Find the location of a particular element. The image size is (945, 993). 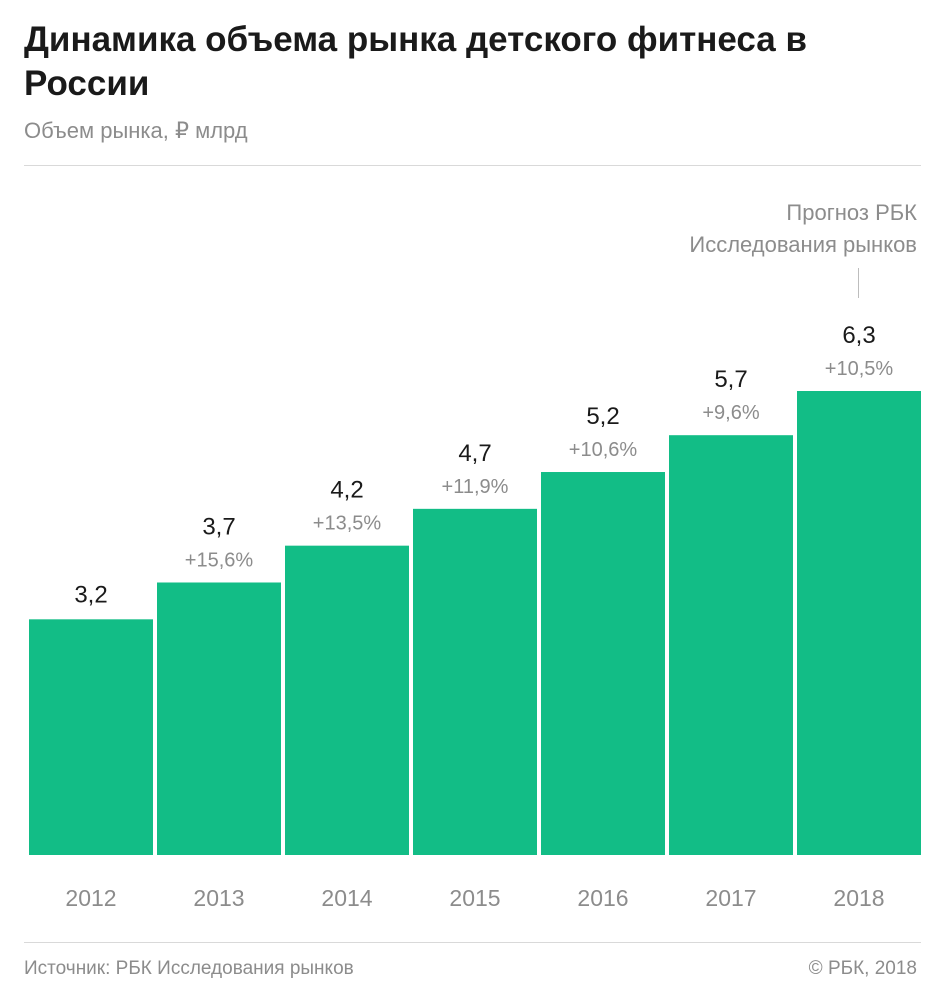

growth-label-2016: +10,6% is located at coordinates (603, 450).